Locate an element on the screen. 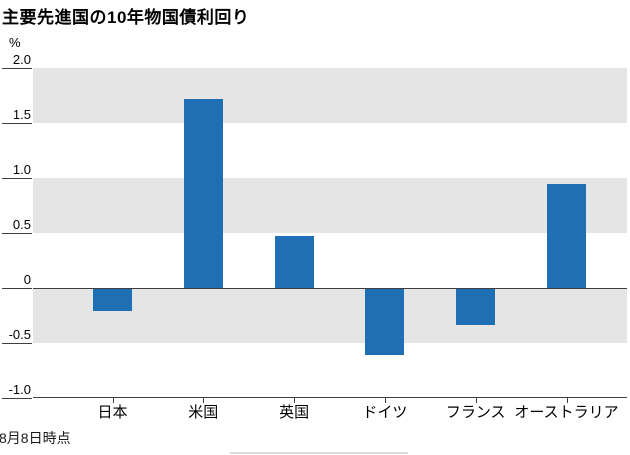 Image resolution: width=630 pixels, height=455 pixels. zero-line is located at coordinates (330, 288).